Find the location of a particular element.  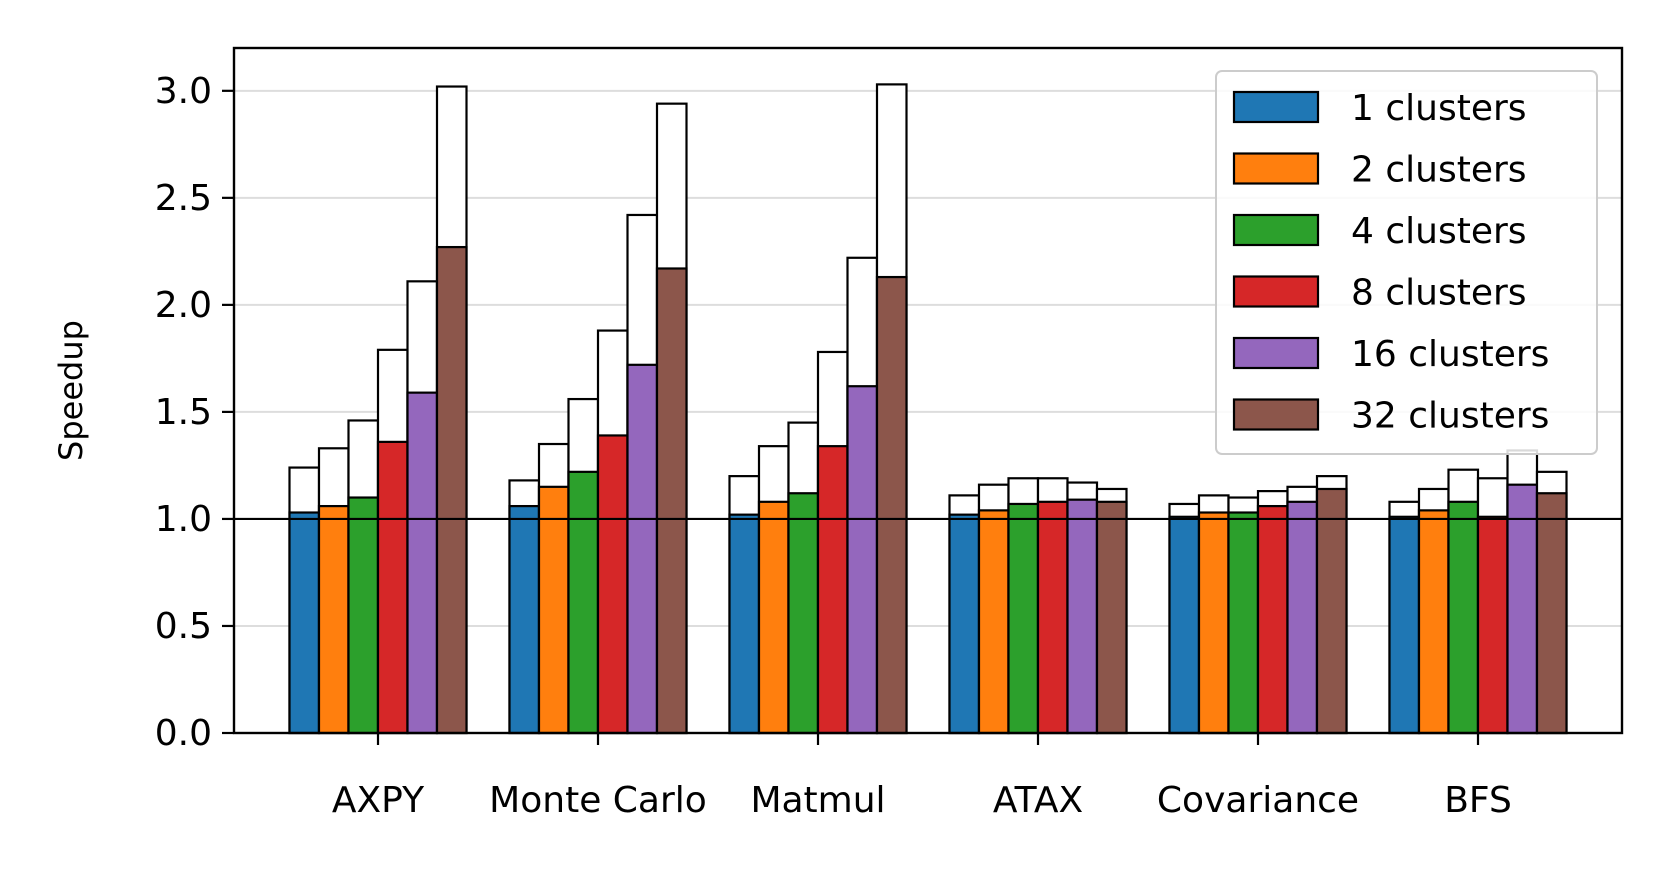

bar-Covariance-1-clusters is located at coordinates (1184, 625).